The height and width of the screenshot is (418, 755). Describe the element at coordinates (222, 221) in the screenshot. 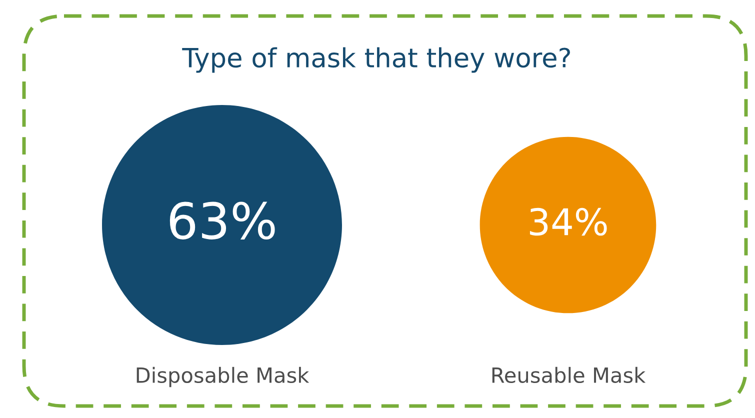

I see `data-label: 63%` at that location.